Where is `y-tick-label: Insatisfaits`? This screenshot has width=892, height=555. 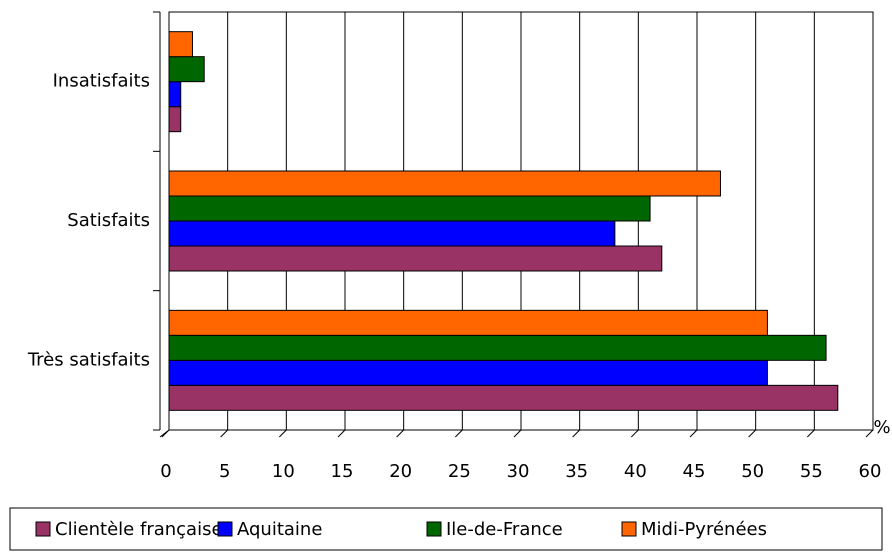 y-tick-label: Insatisfaits is located at coordinates (101, 81).